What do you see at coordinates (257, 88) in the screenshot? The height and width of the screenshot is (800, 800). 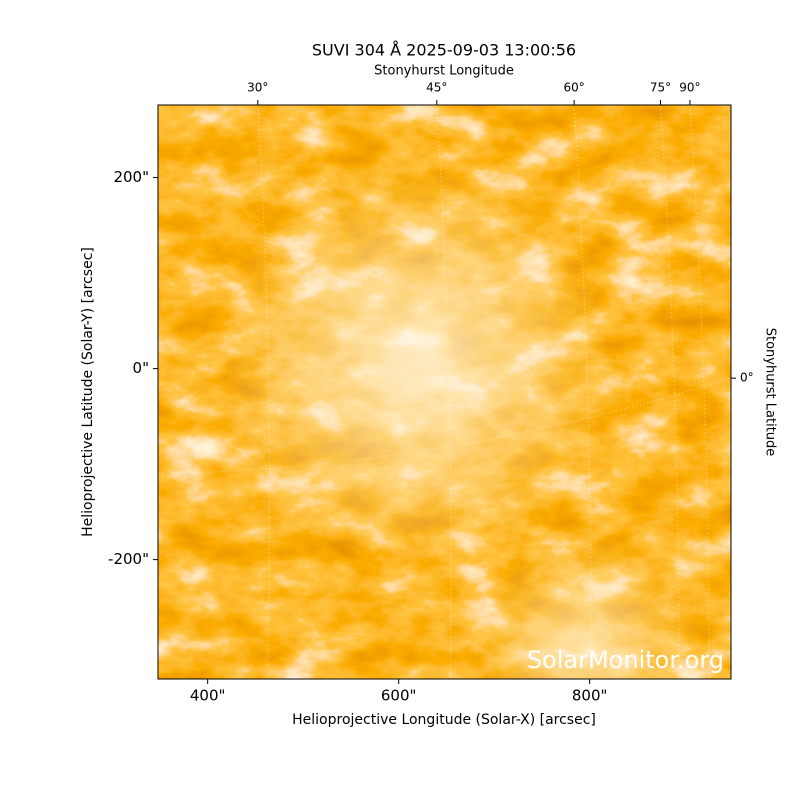 I see `lon-tick-label: 30°` at bounding box center [257, 88].